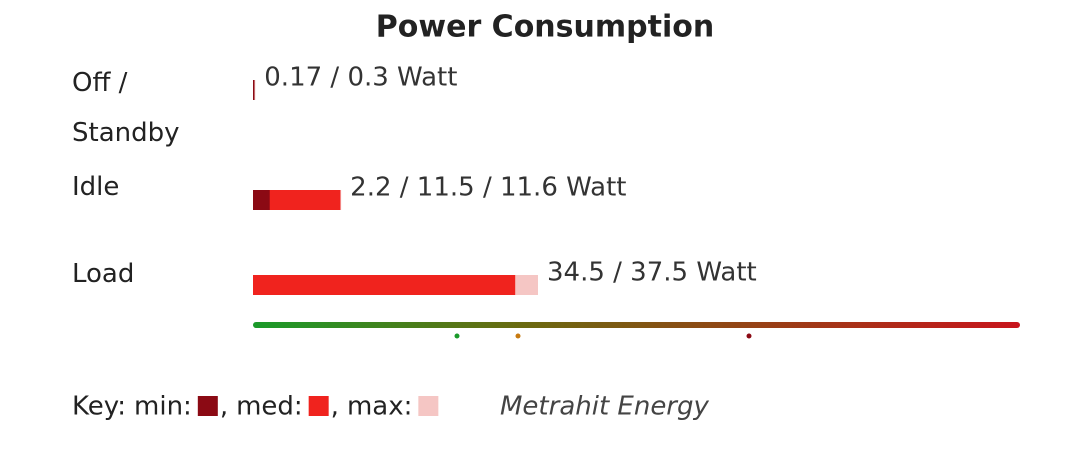 This screenshot has height=454, width=1080. I want to click on value-label: 34.5 / 37.5 Watt, so click(652, 273).